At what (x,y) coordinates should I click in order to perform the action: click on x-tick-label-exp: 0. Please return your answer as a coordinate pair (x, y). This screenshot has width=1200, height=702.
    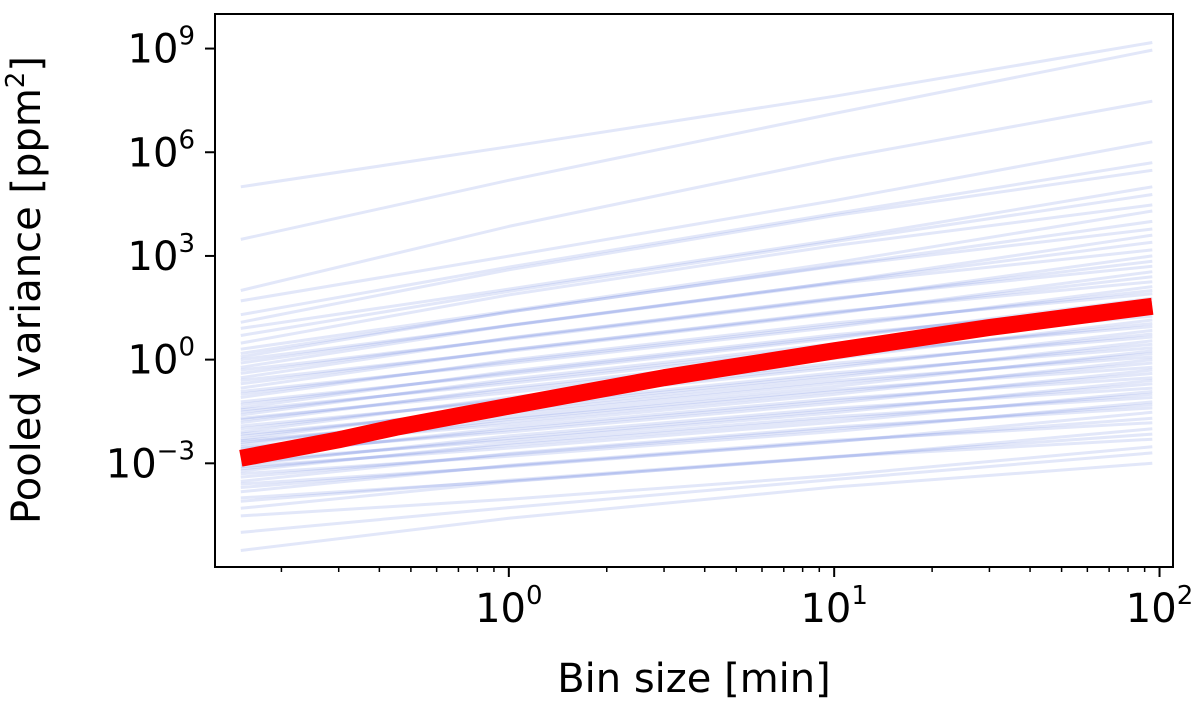
    Looking at the image, I should click on (534, 596).